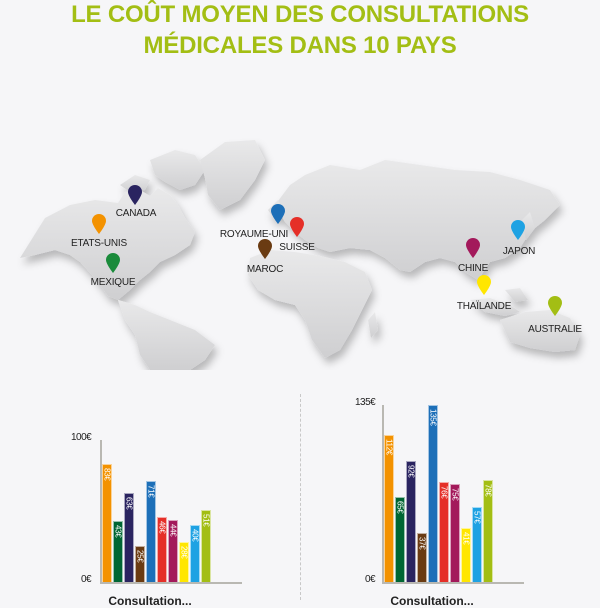  What do you see at coordinates (455, 494) in the screenshot?
I see `bar-value-label: 75€` at bounding box center [455, 494].